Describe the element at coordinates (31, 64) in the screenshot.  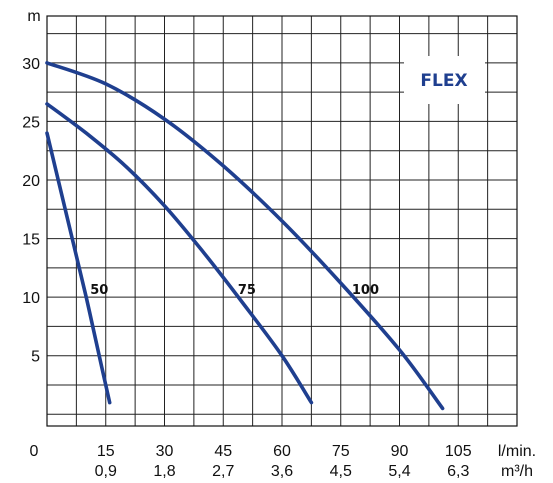
I see `y-tick-label: 30` at that location.